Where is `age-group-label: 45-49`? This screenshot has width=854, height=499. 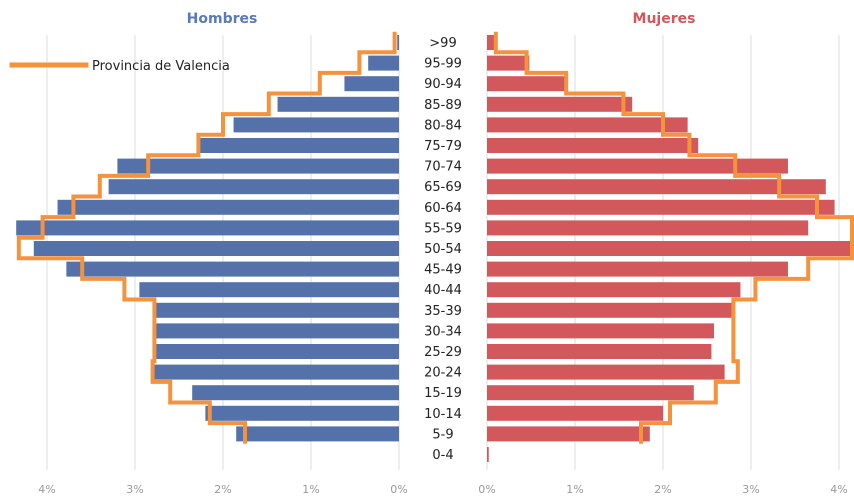 age-group-label: 45-49 is located at coordinates (443, 270).